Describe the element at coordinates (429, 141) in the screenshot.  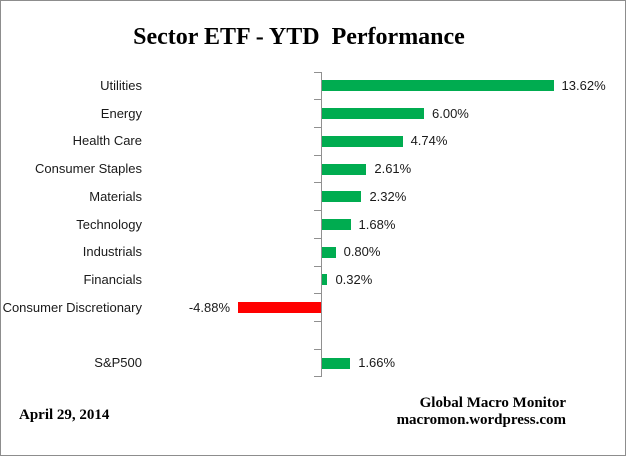
I see `value-label: 4.74%` at that location.